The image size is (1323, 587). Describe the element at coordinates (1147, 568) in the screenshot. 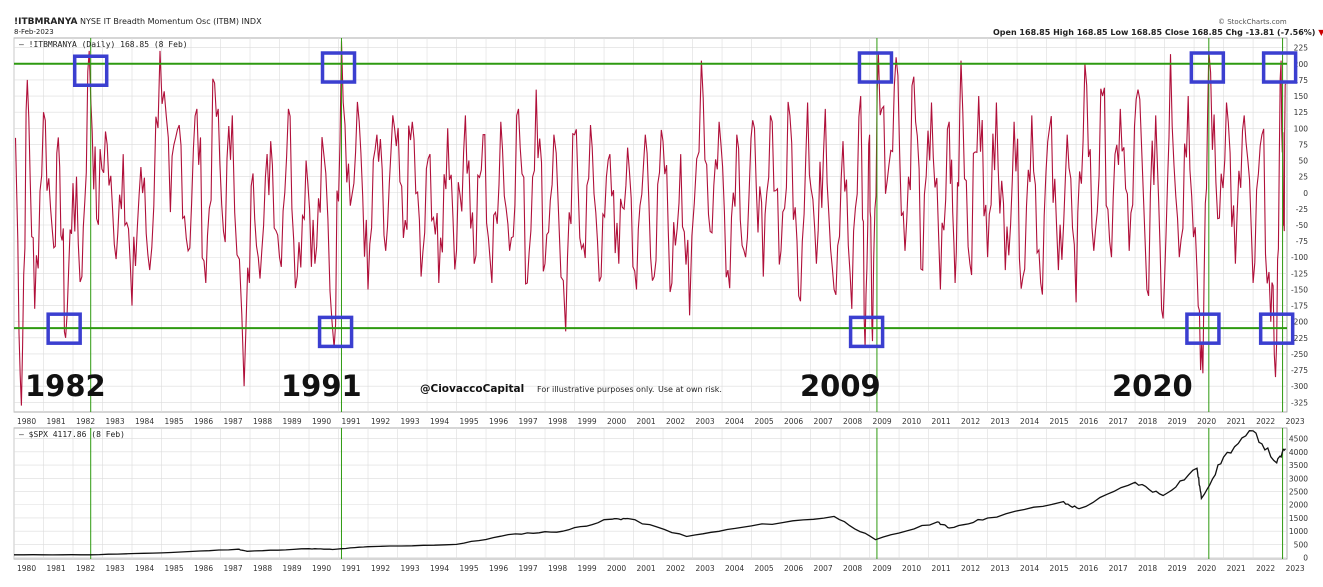

I see `x-tick-label: 2018` at that location.